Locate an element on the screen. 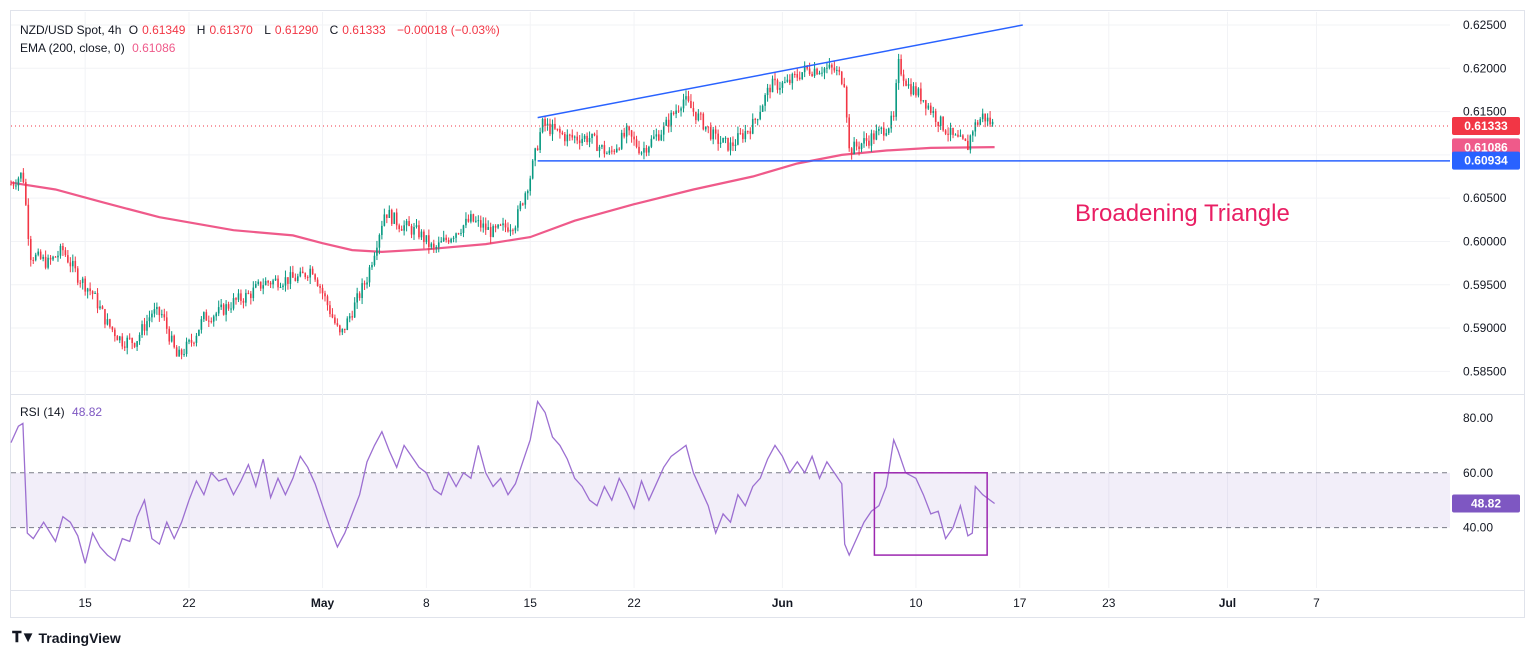 This screenshot has height=658, width=1536. tradingview-logo-icon: 𝐓▼ is located at coordinates (23, 637).